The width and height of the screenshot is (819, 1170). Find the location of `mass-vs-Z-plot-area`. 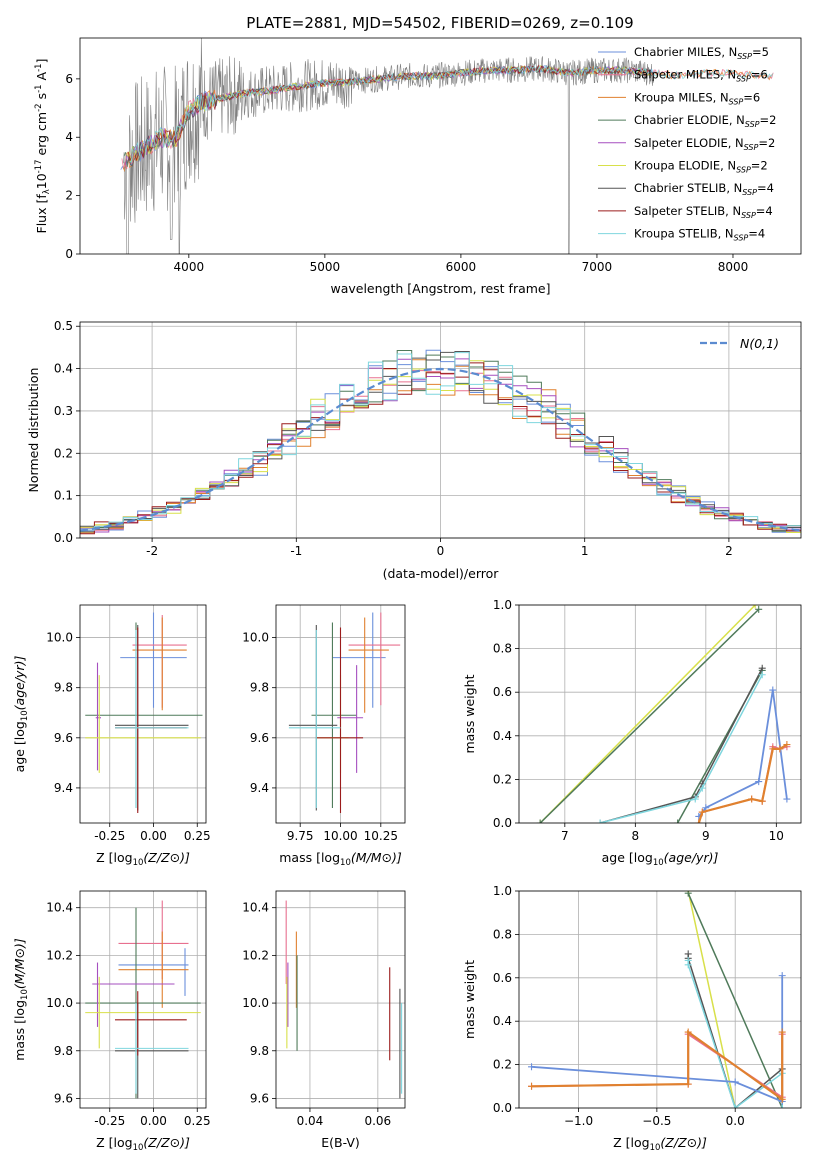

mass-vs-Z-plot-area is located at coordinates (143, 999).